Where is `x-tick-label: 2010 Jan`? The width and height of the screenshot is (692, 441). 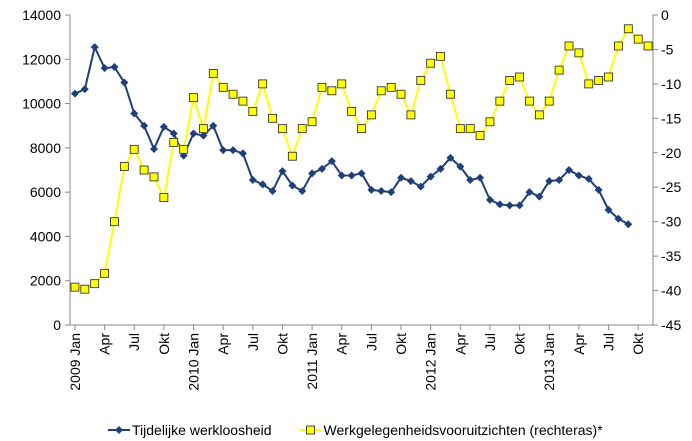
x-tick-label: 2010 Jan is located at coordinates (194, 362).